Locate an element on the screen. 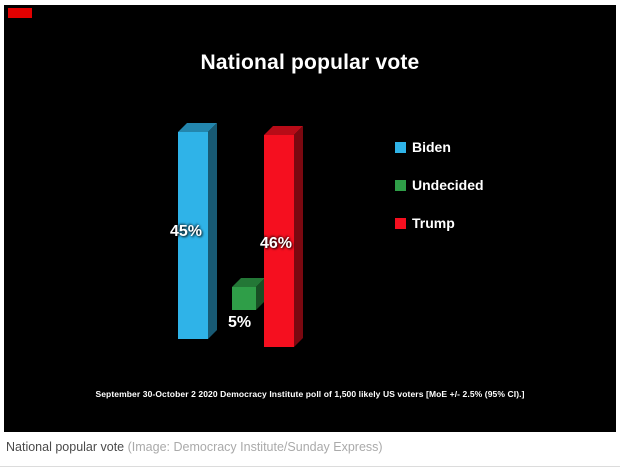  legend-item-undecided: Undecided is located at coordinates (439, 185).